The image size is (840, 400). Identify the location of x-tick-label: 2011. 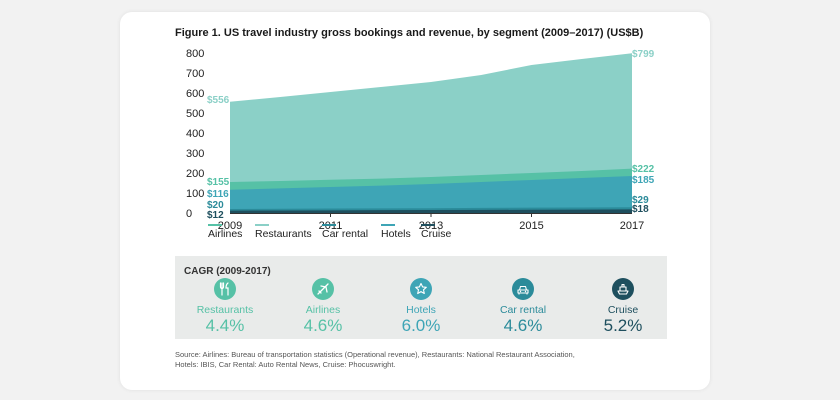
(331, 226).